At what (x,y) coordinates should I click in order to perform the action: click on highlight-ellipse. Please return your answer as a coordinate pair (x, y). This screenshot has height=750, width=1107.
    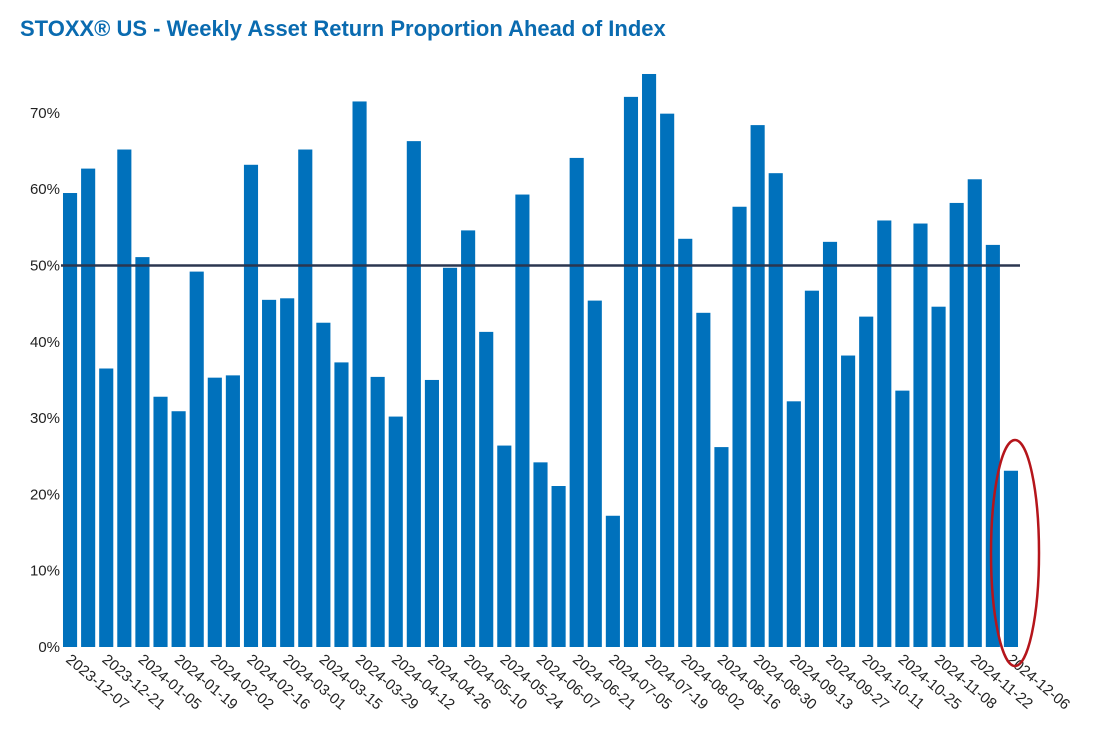
    Looking at the image, I should click on (1015, 553).